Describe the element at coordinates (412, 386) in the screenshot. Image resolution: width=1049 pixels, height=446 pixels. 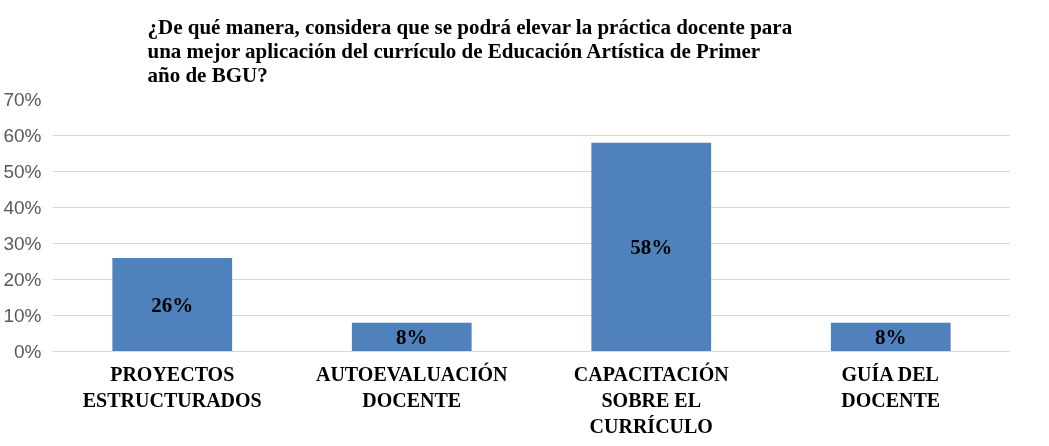
I see `x-tick-label: AUTOEVALUACIÓN DOCENTE` at that location.